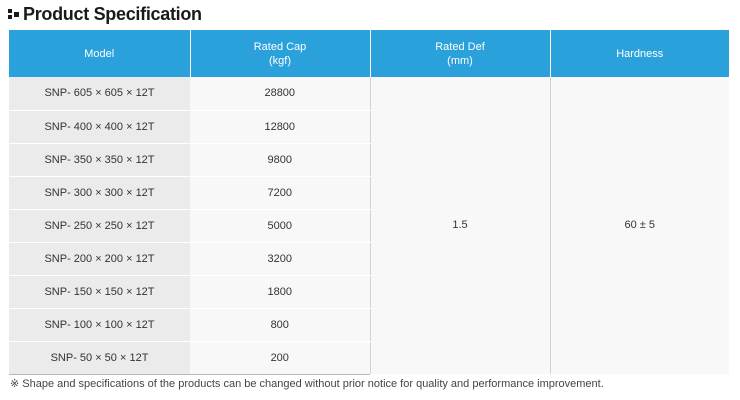 This screenshot has height=400, width=740. I want to click on cell-model: SNP- 100 × 100 × 12T, so click(99, 325).